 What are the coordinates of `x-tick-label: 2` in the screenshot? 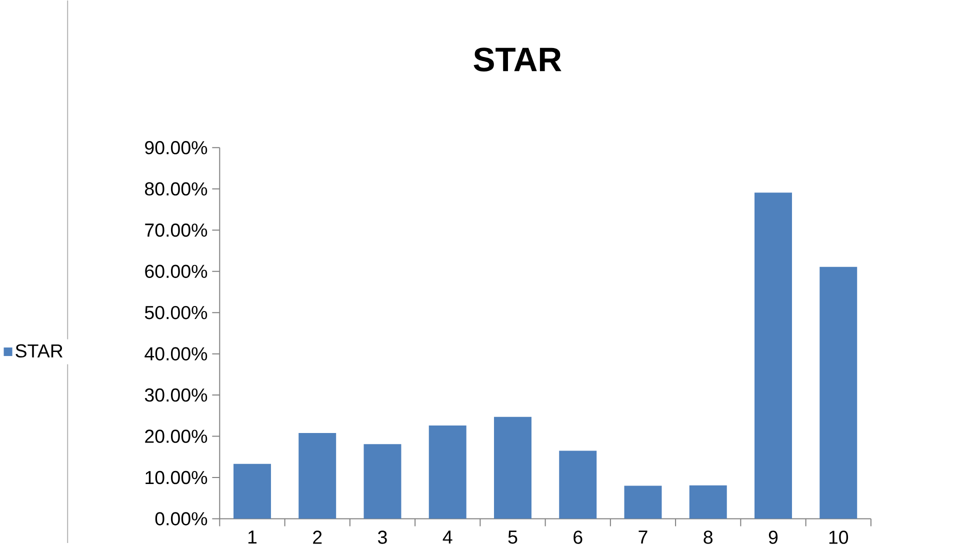 It's located at (317, 537).